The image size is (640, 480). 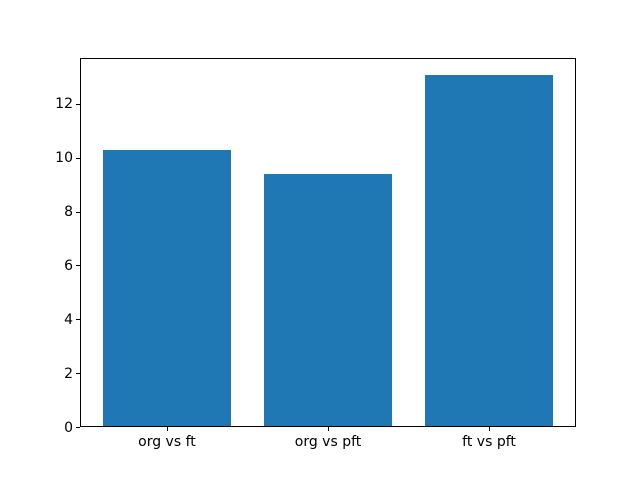 What do you see at coordinates (68, 373) in the screenshot?
I see `y-tick-label: 2` at bounding box center [68, 373].